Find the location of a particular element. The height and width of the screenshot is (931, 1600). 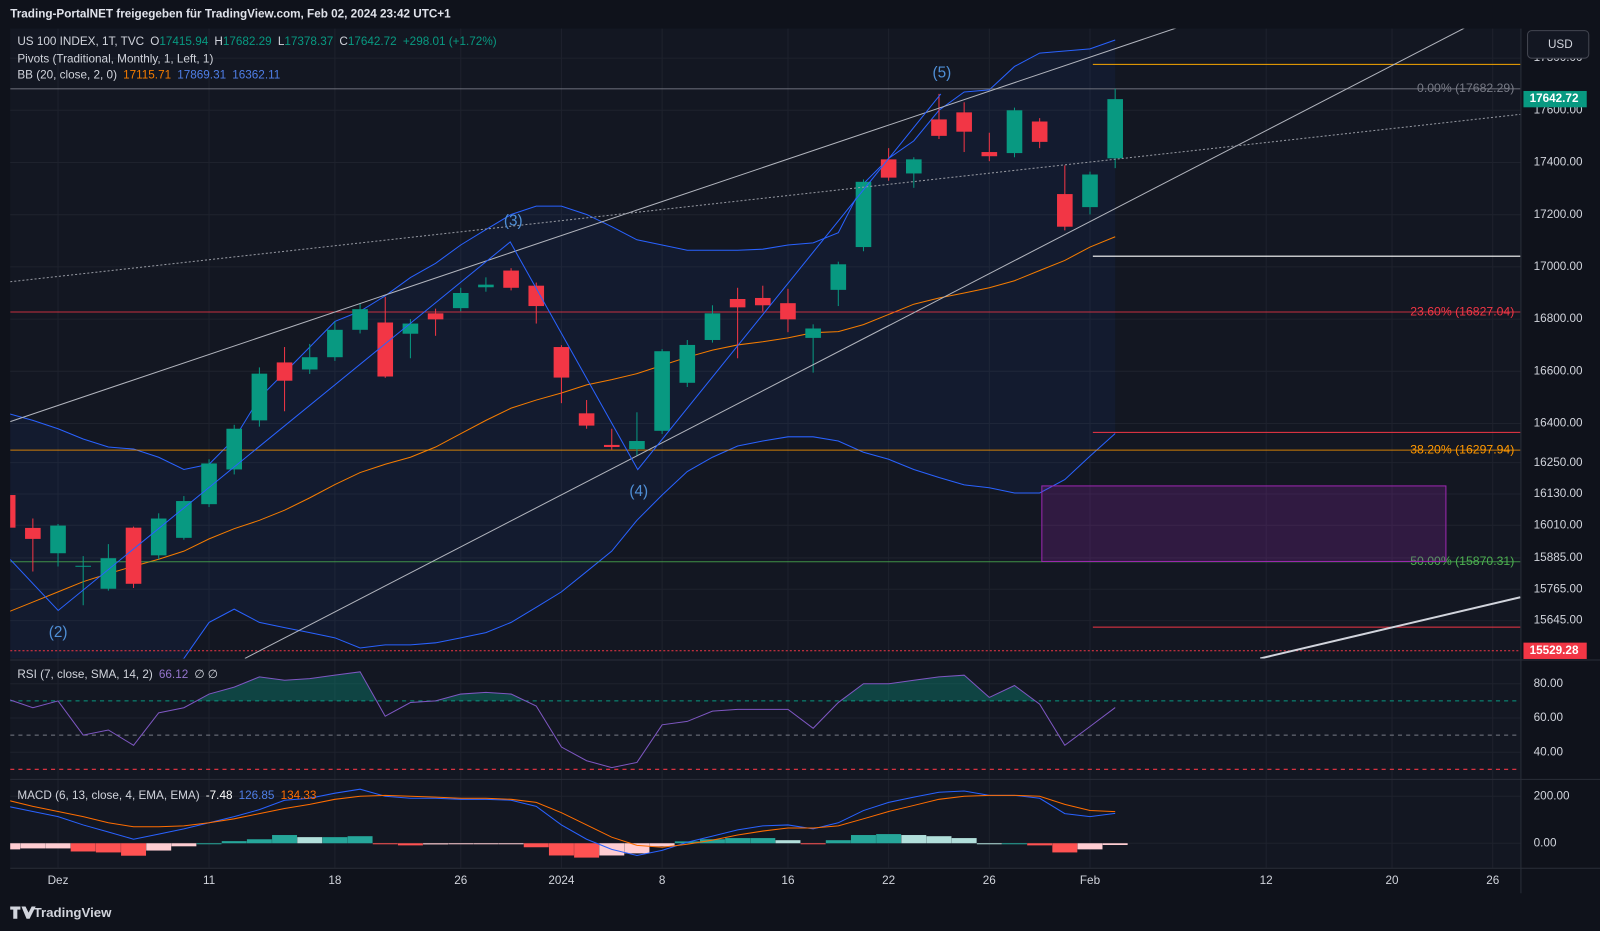

y-tick-label: 16600.00 is located at coordinates (1558, 370).